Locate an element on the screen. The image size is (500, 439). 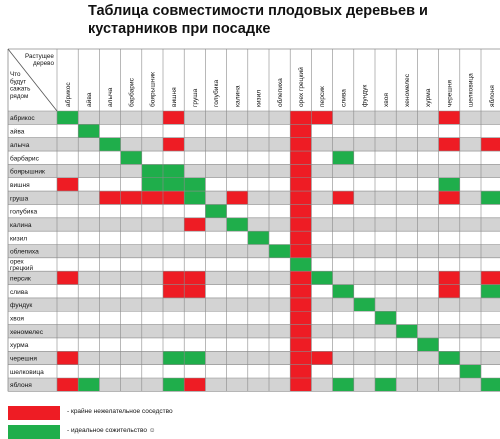
legend-red-label: - крайне нежелательное соседство is located at coordinates (120, 411).